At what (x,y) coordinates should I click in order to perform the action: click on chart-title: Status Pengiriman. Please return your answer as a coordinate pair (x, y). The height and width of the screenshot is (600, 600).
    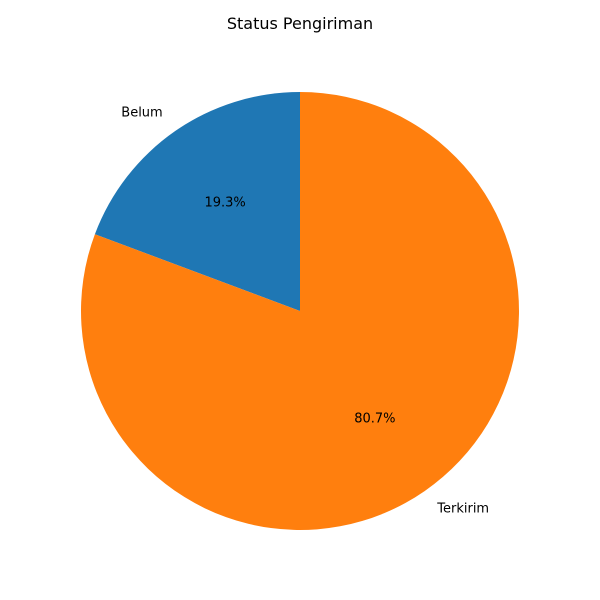
    Looking at the image, I should click on (300, 23).